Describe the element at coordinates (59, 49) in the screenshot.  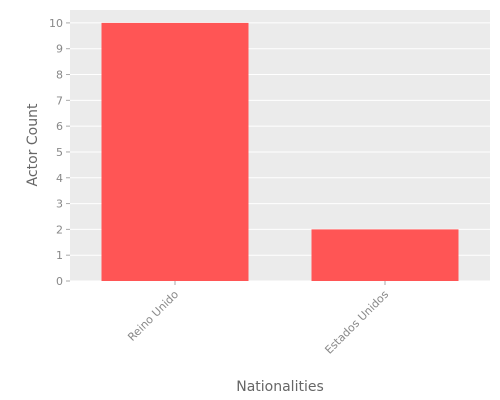
I see `y-tick-label: 9` at that location.